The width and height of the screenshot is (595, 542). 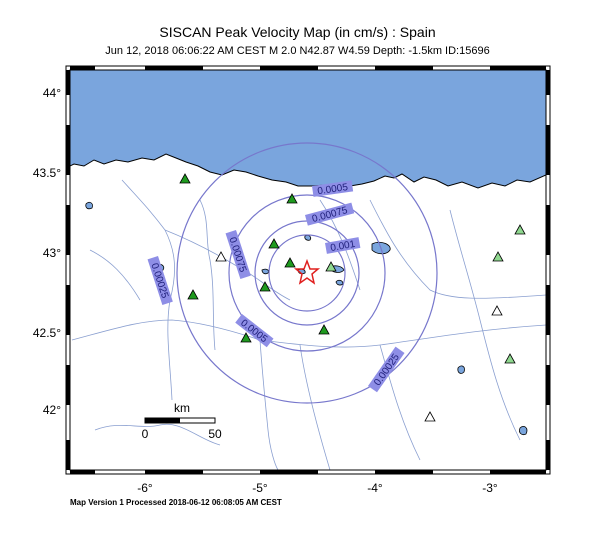 I want to click on scale-end: 50, so click(x=215, y=434).